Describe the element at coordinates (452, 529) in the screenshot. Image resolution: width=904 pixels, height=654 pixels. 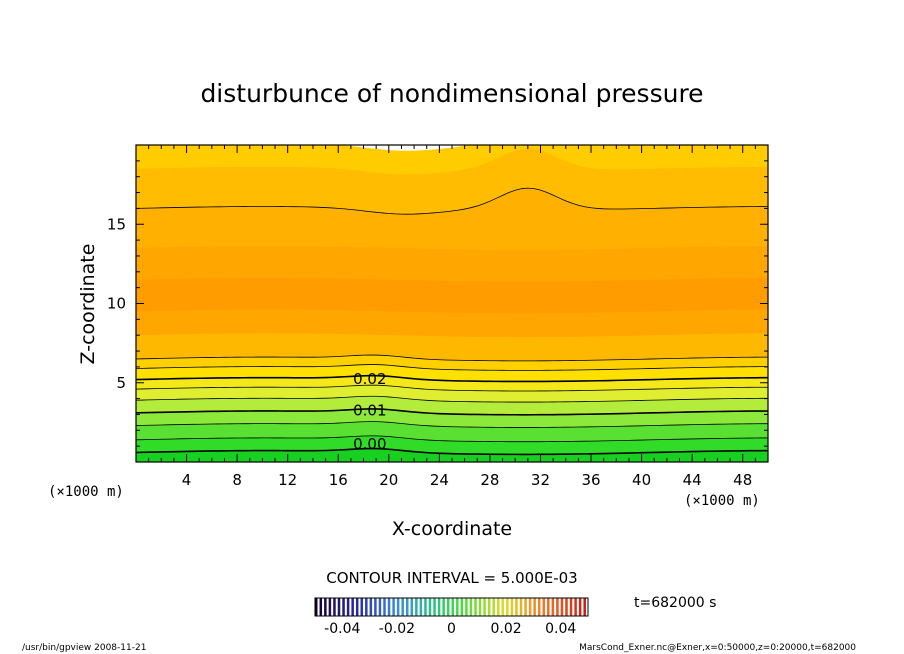
I see `x-axis-label: X-coordinate` at that location.